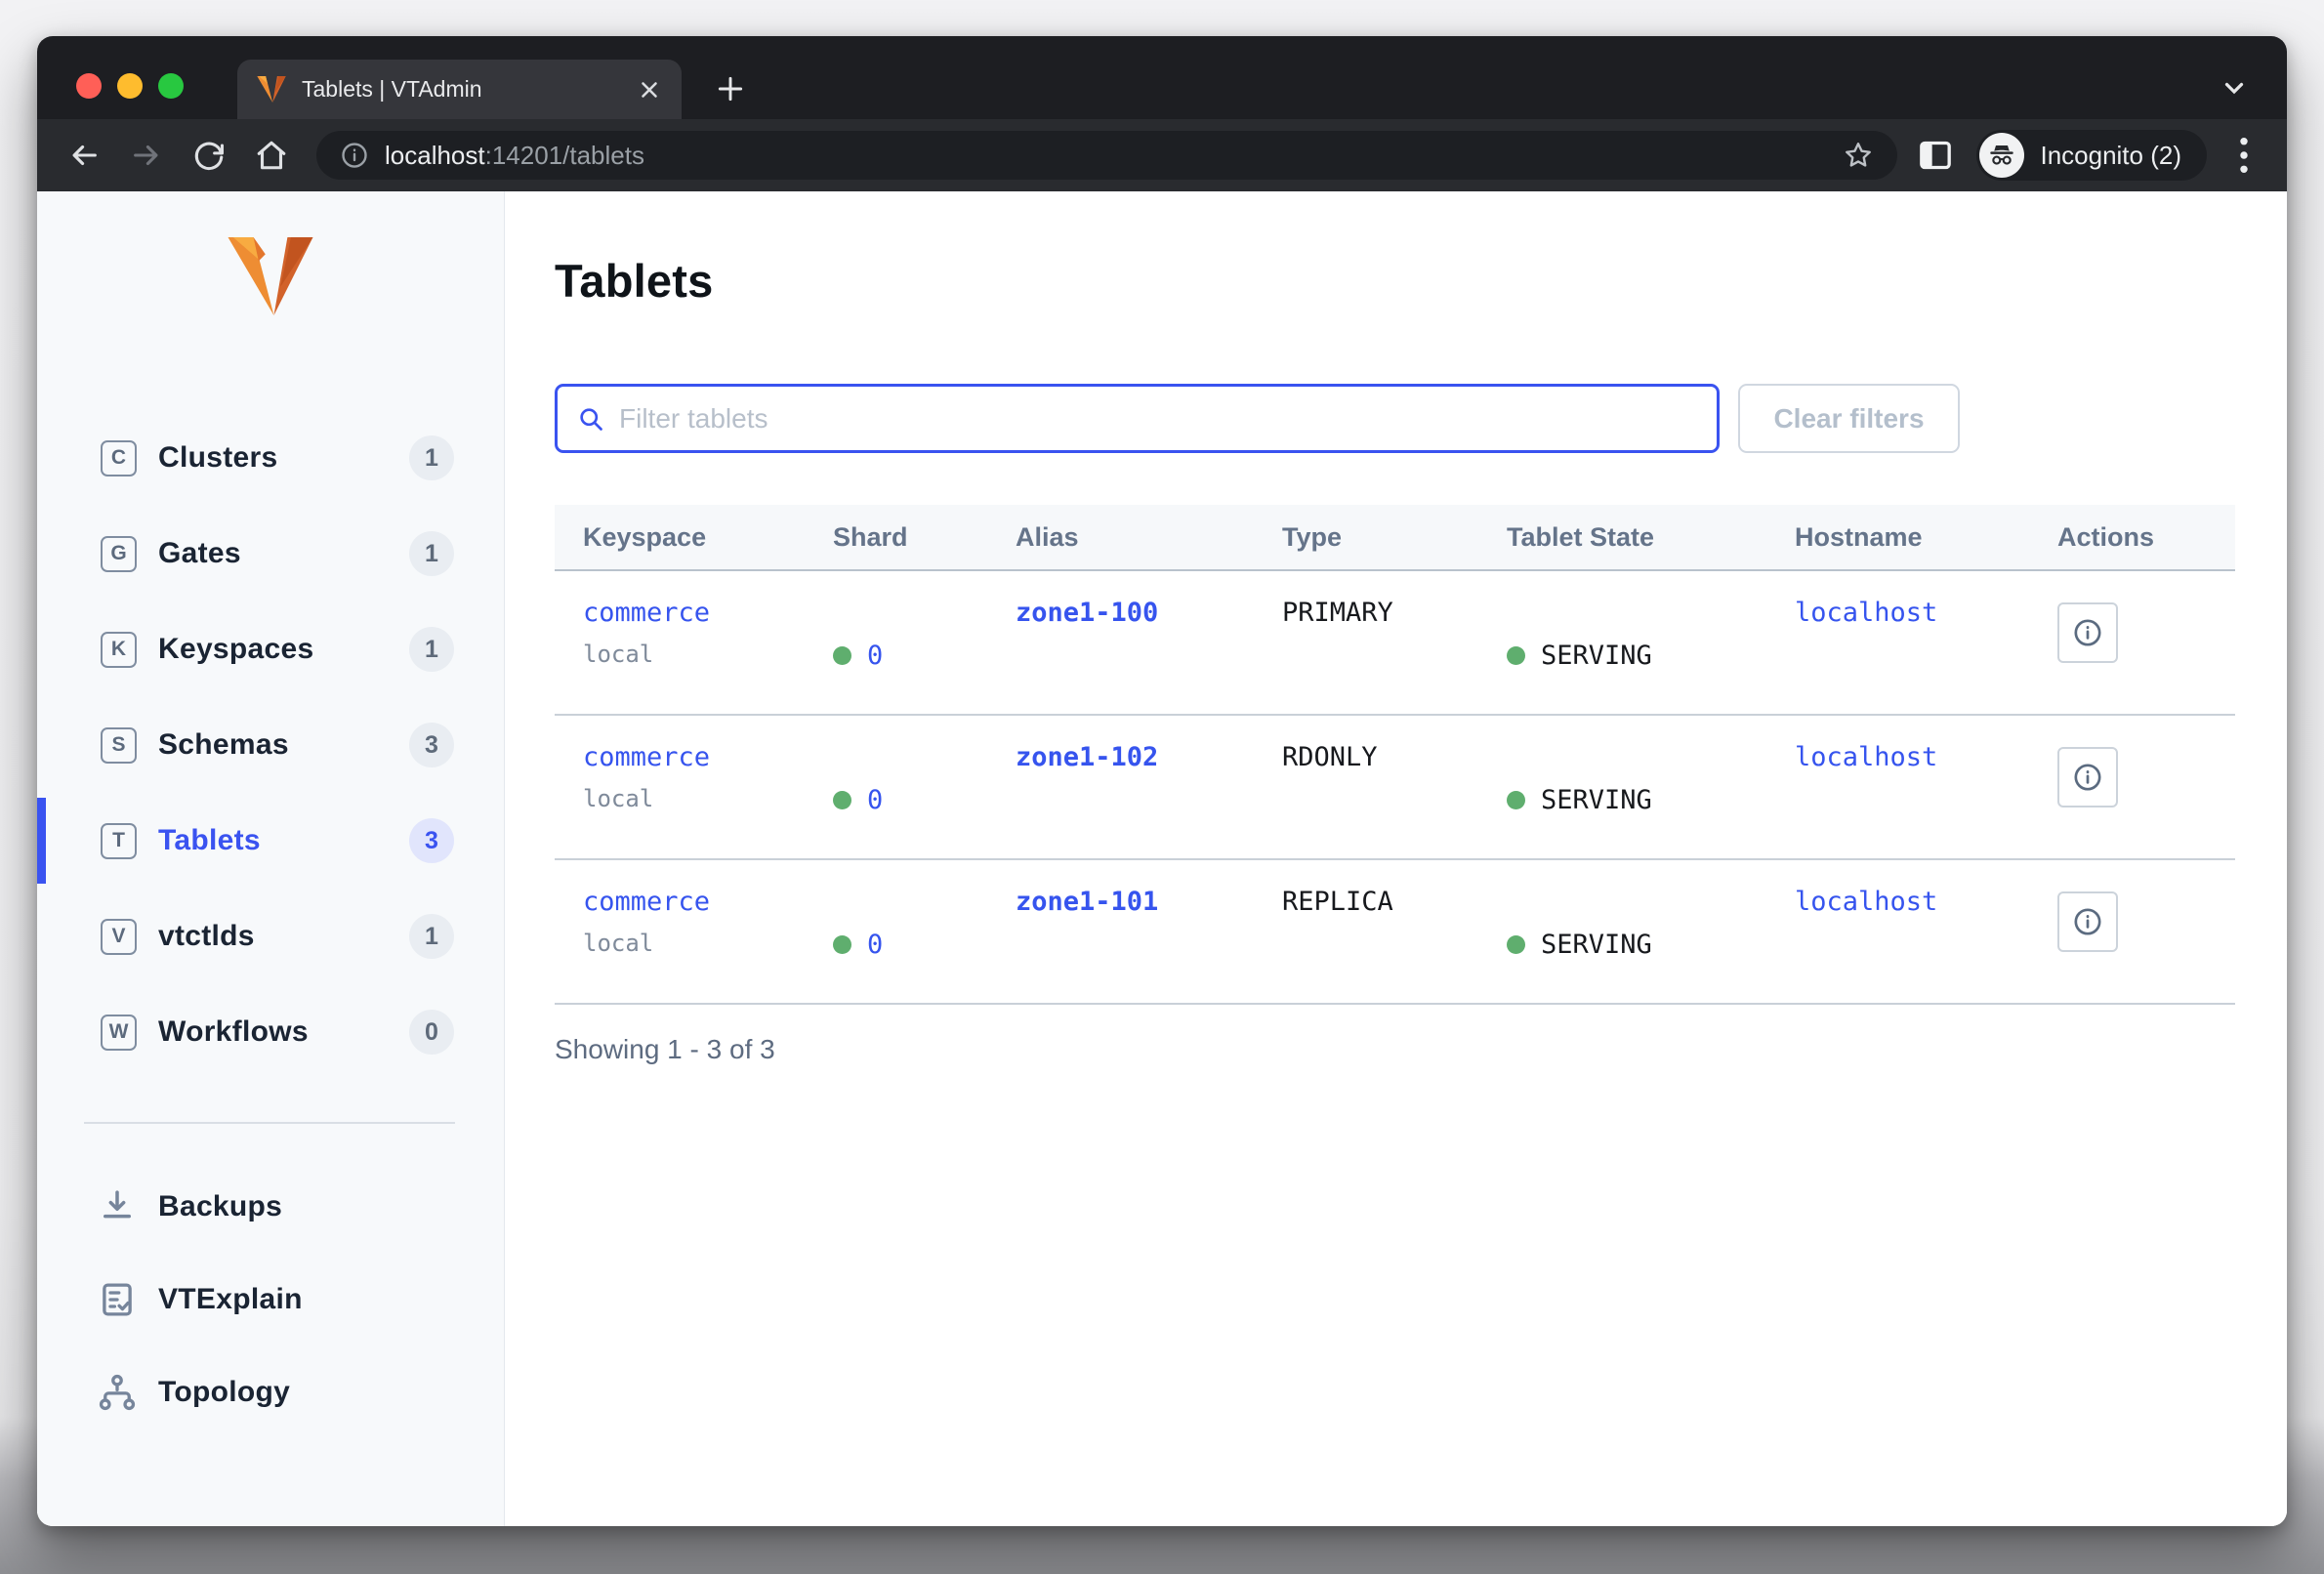 This screenshot has width=2324, height=1574. Describe the element at coordinates (1849, 419) in the screenshot. I see `clear-filters-button: Clear filters` at that location.